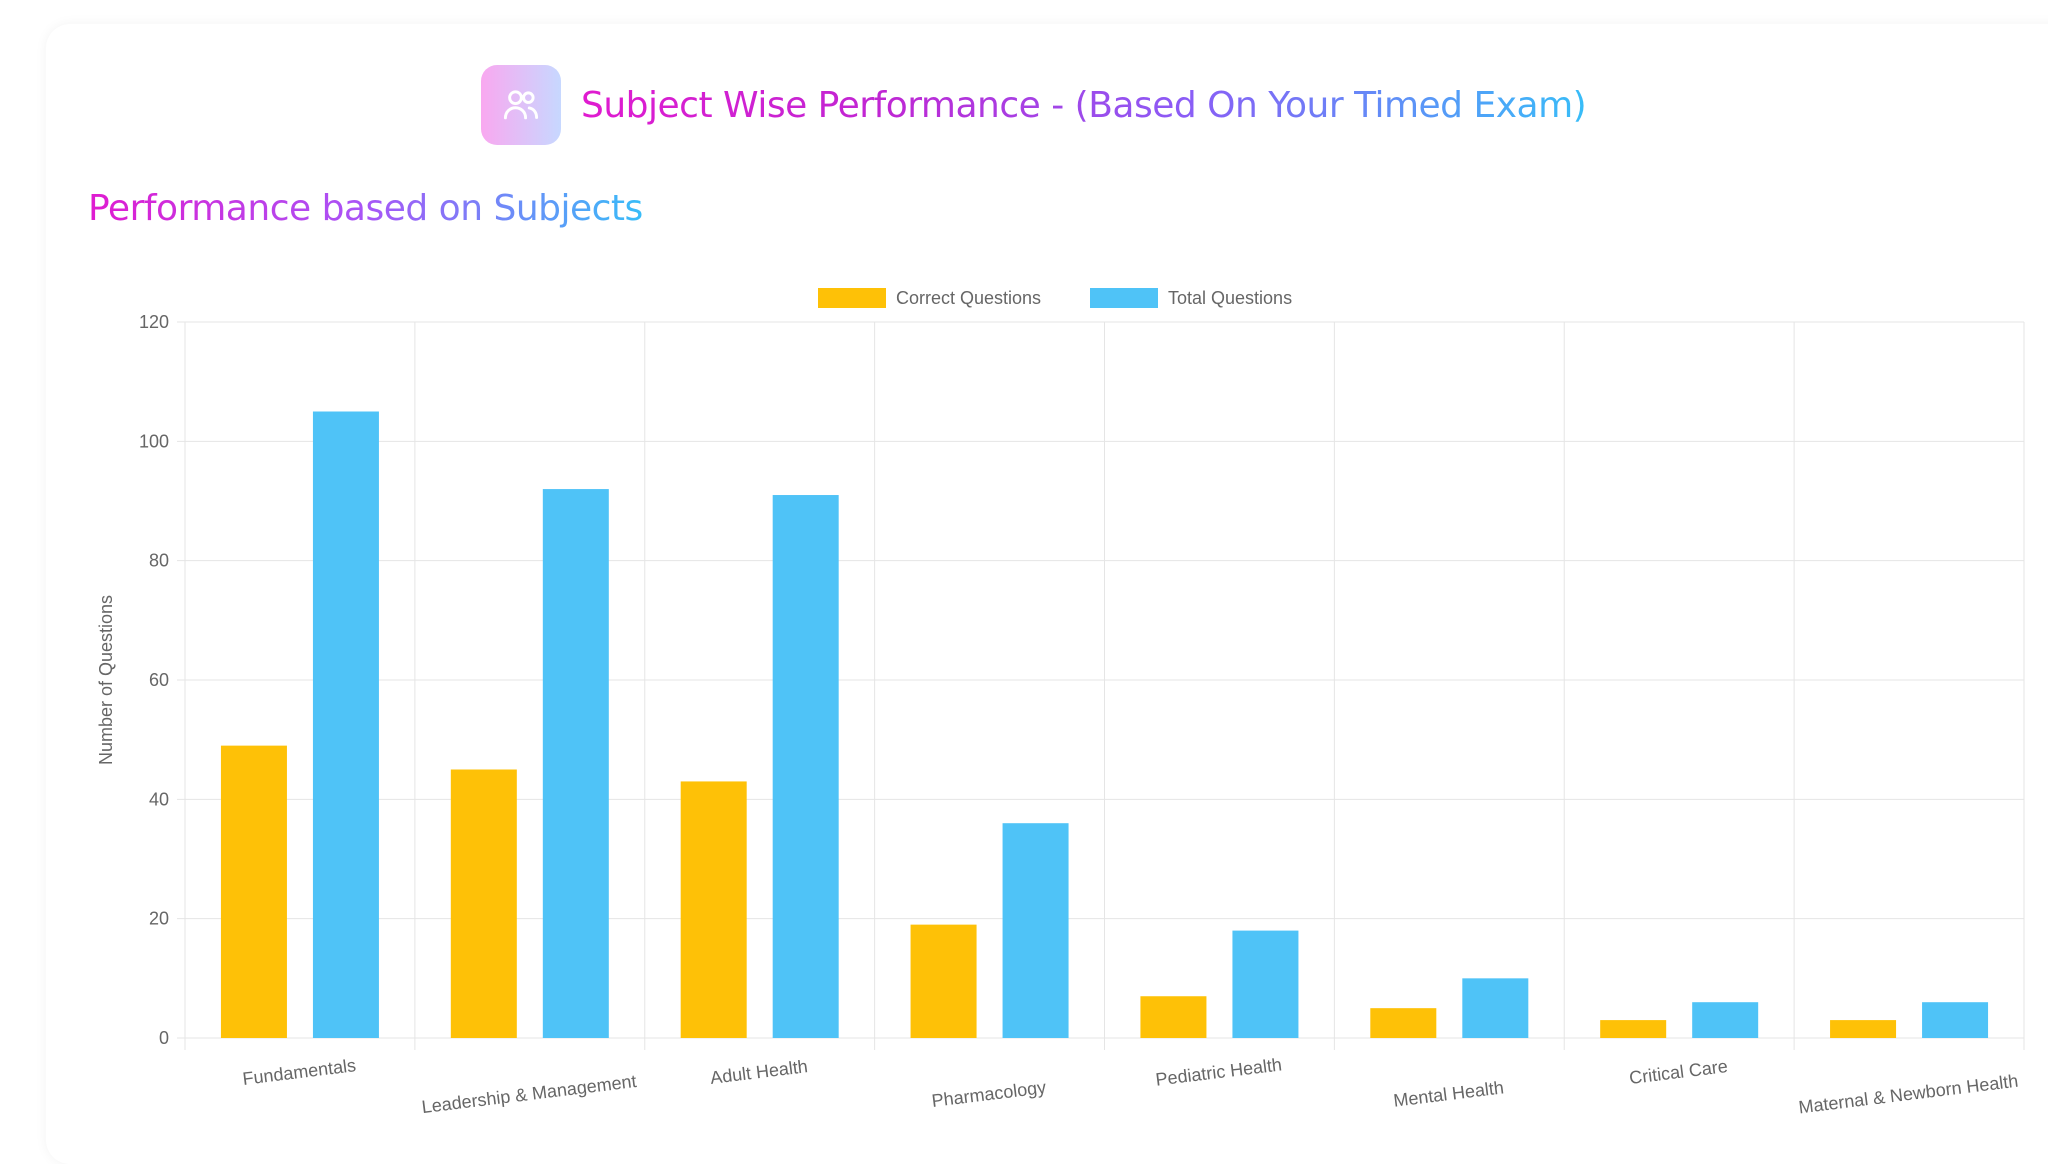 This screenshot has height=1164, width=2048. What do you see at coordinates (1218, 1071) in the screenshot?
I see `x-tick-label: Pediatric Health` at bounding box center [1218, 1071].